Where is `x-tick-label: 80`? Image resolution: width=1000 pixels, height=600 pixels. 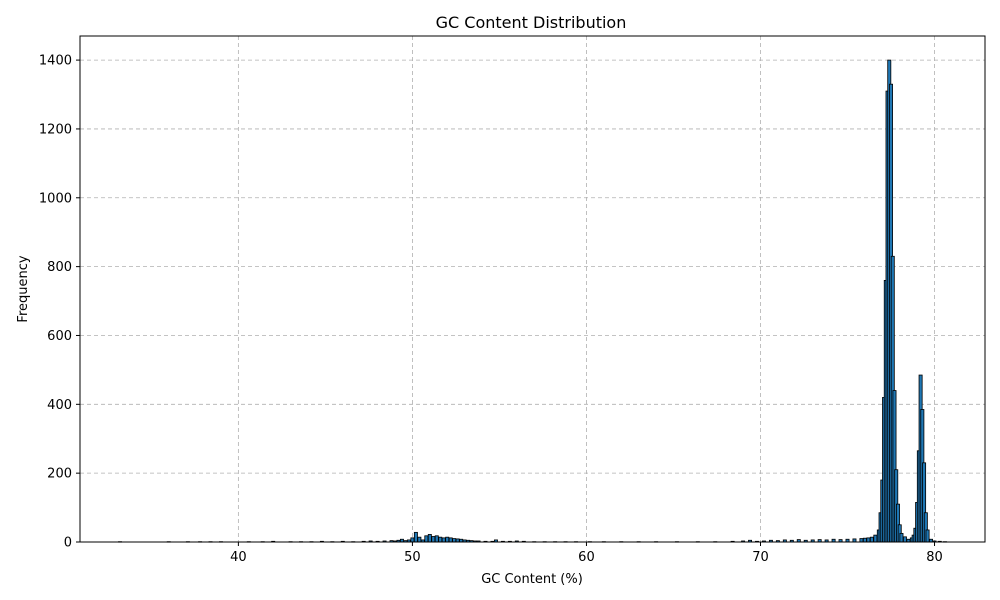 x-tick-label: 80 is located at coordinates (934, 557).